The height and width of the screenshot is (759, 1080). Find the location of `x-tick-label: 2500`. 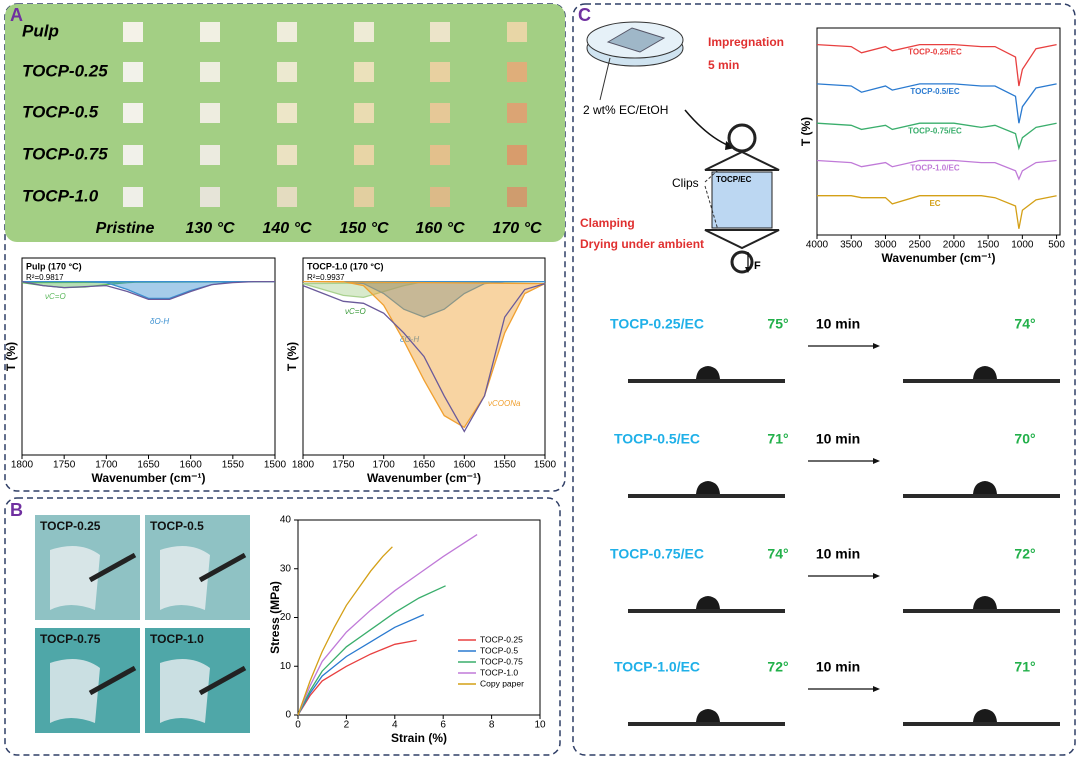

x-tick-label: 2500 is located at coordinates (920, 245).